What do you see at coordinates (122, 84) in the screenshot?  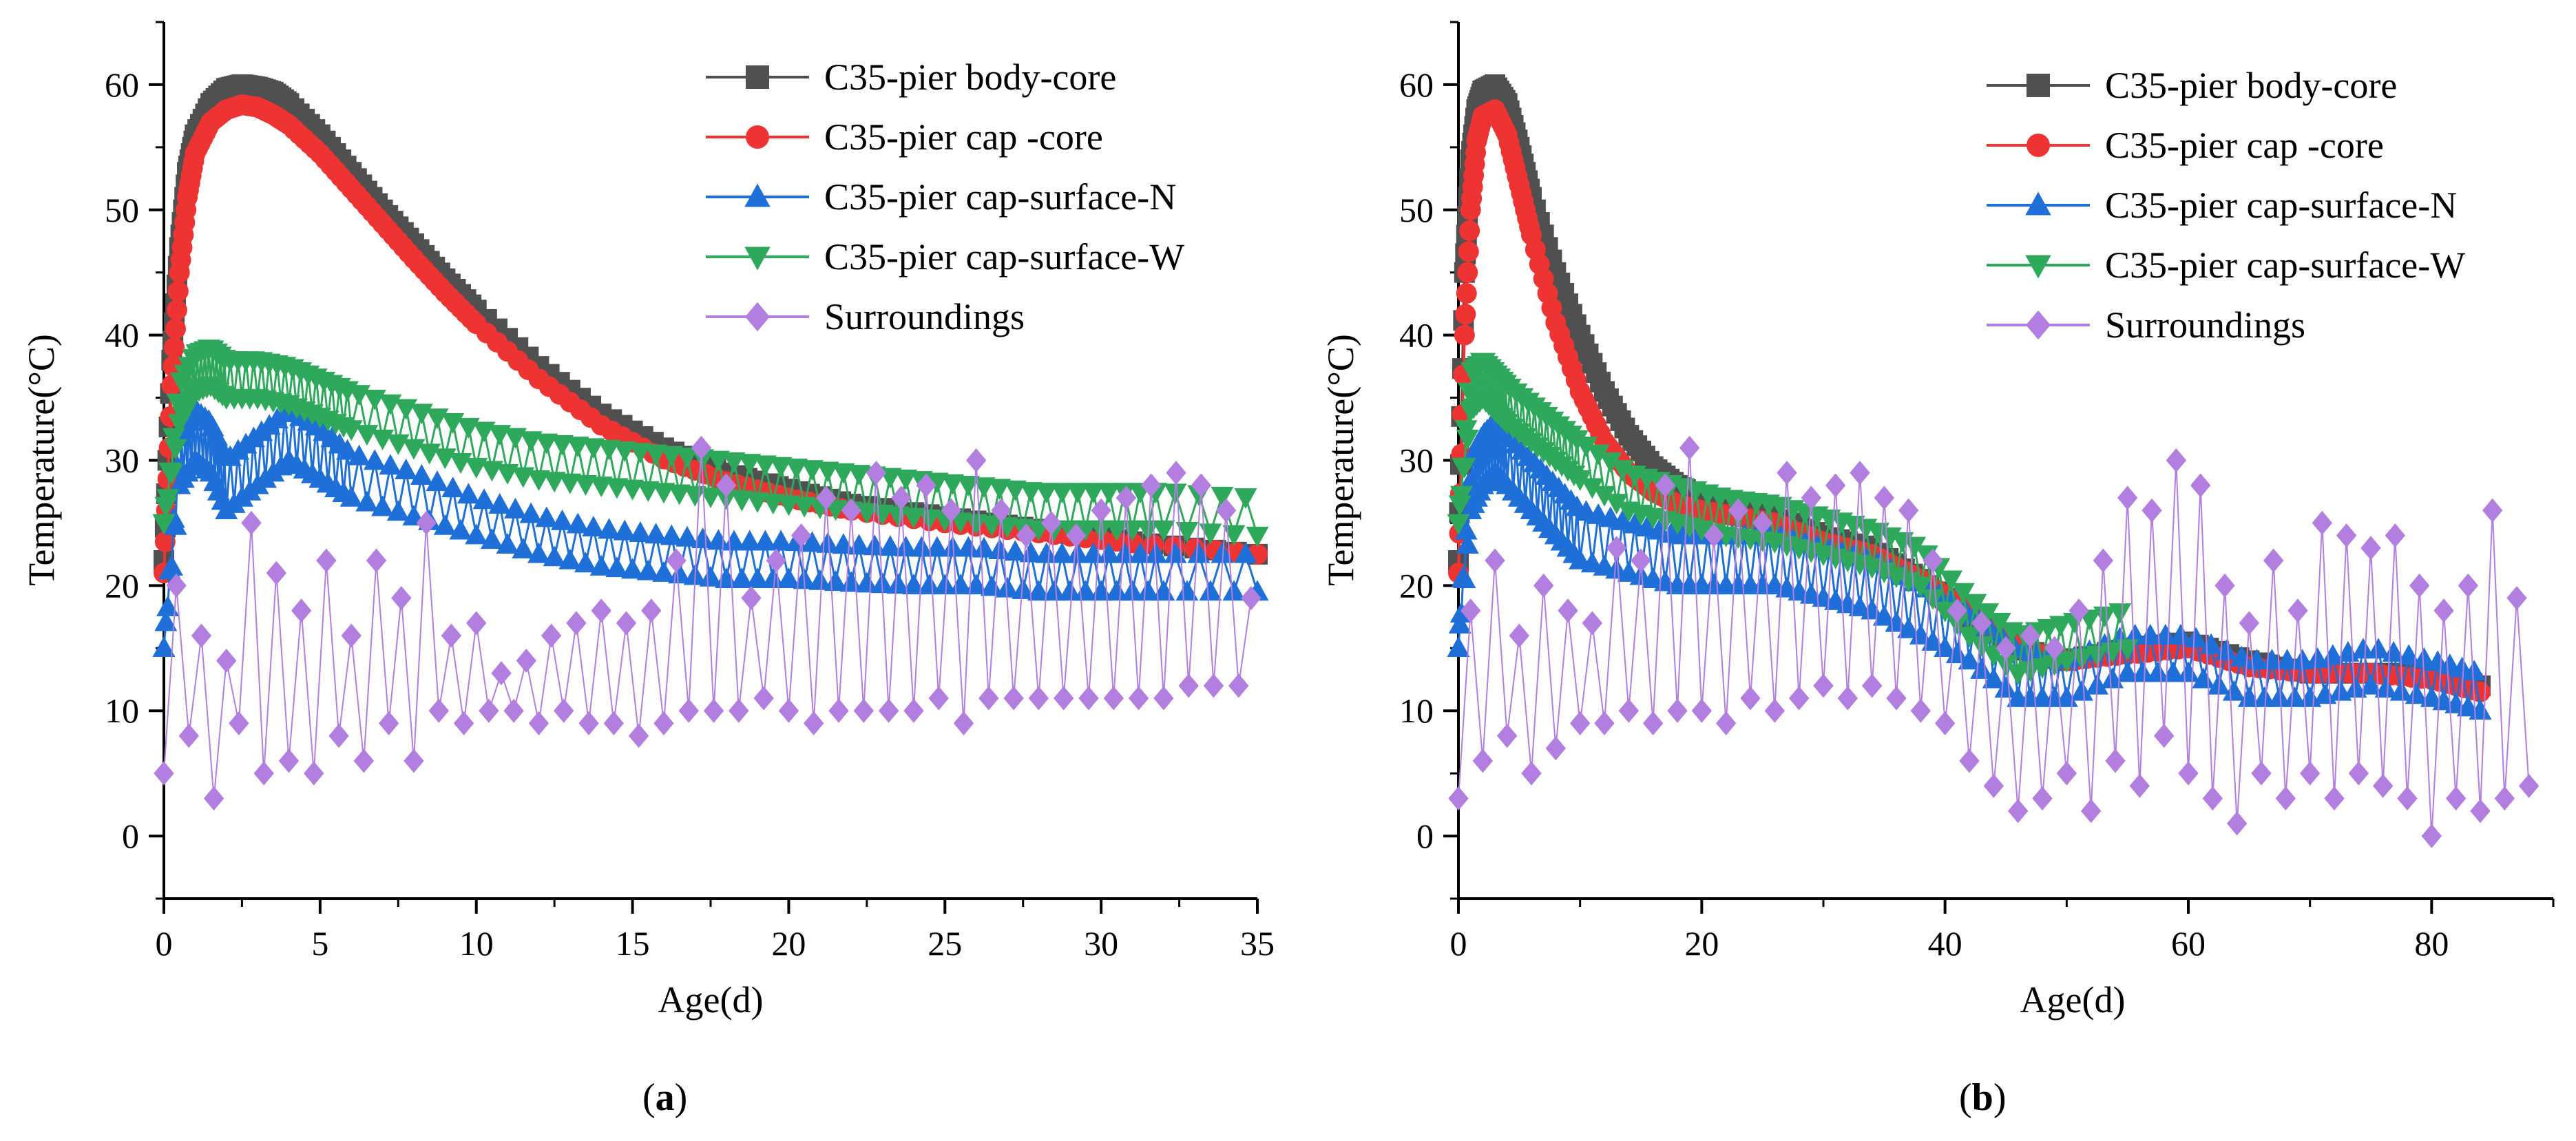 I see `y-tick-label: 60` at bounding box center [122, 84].